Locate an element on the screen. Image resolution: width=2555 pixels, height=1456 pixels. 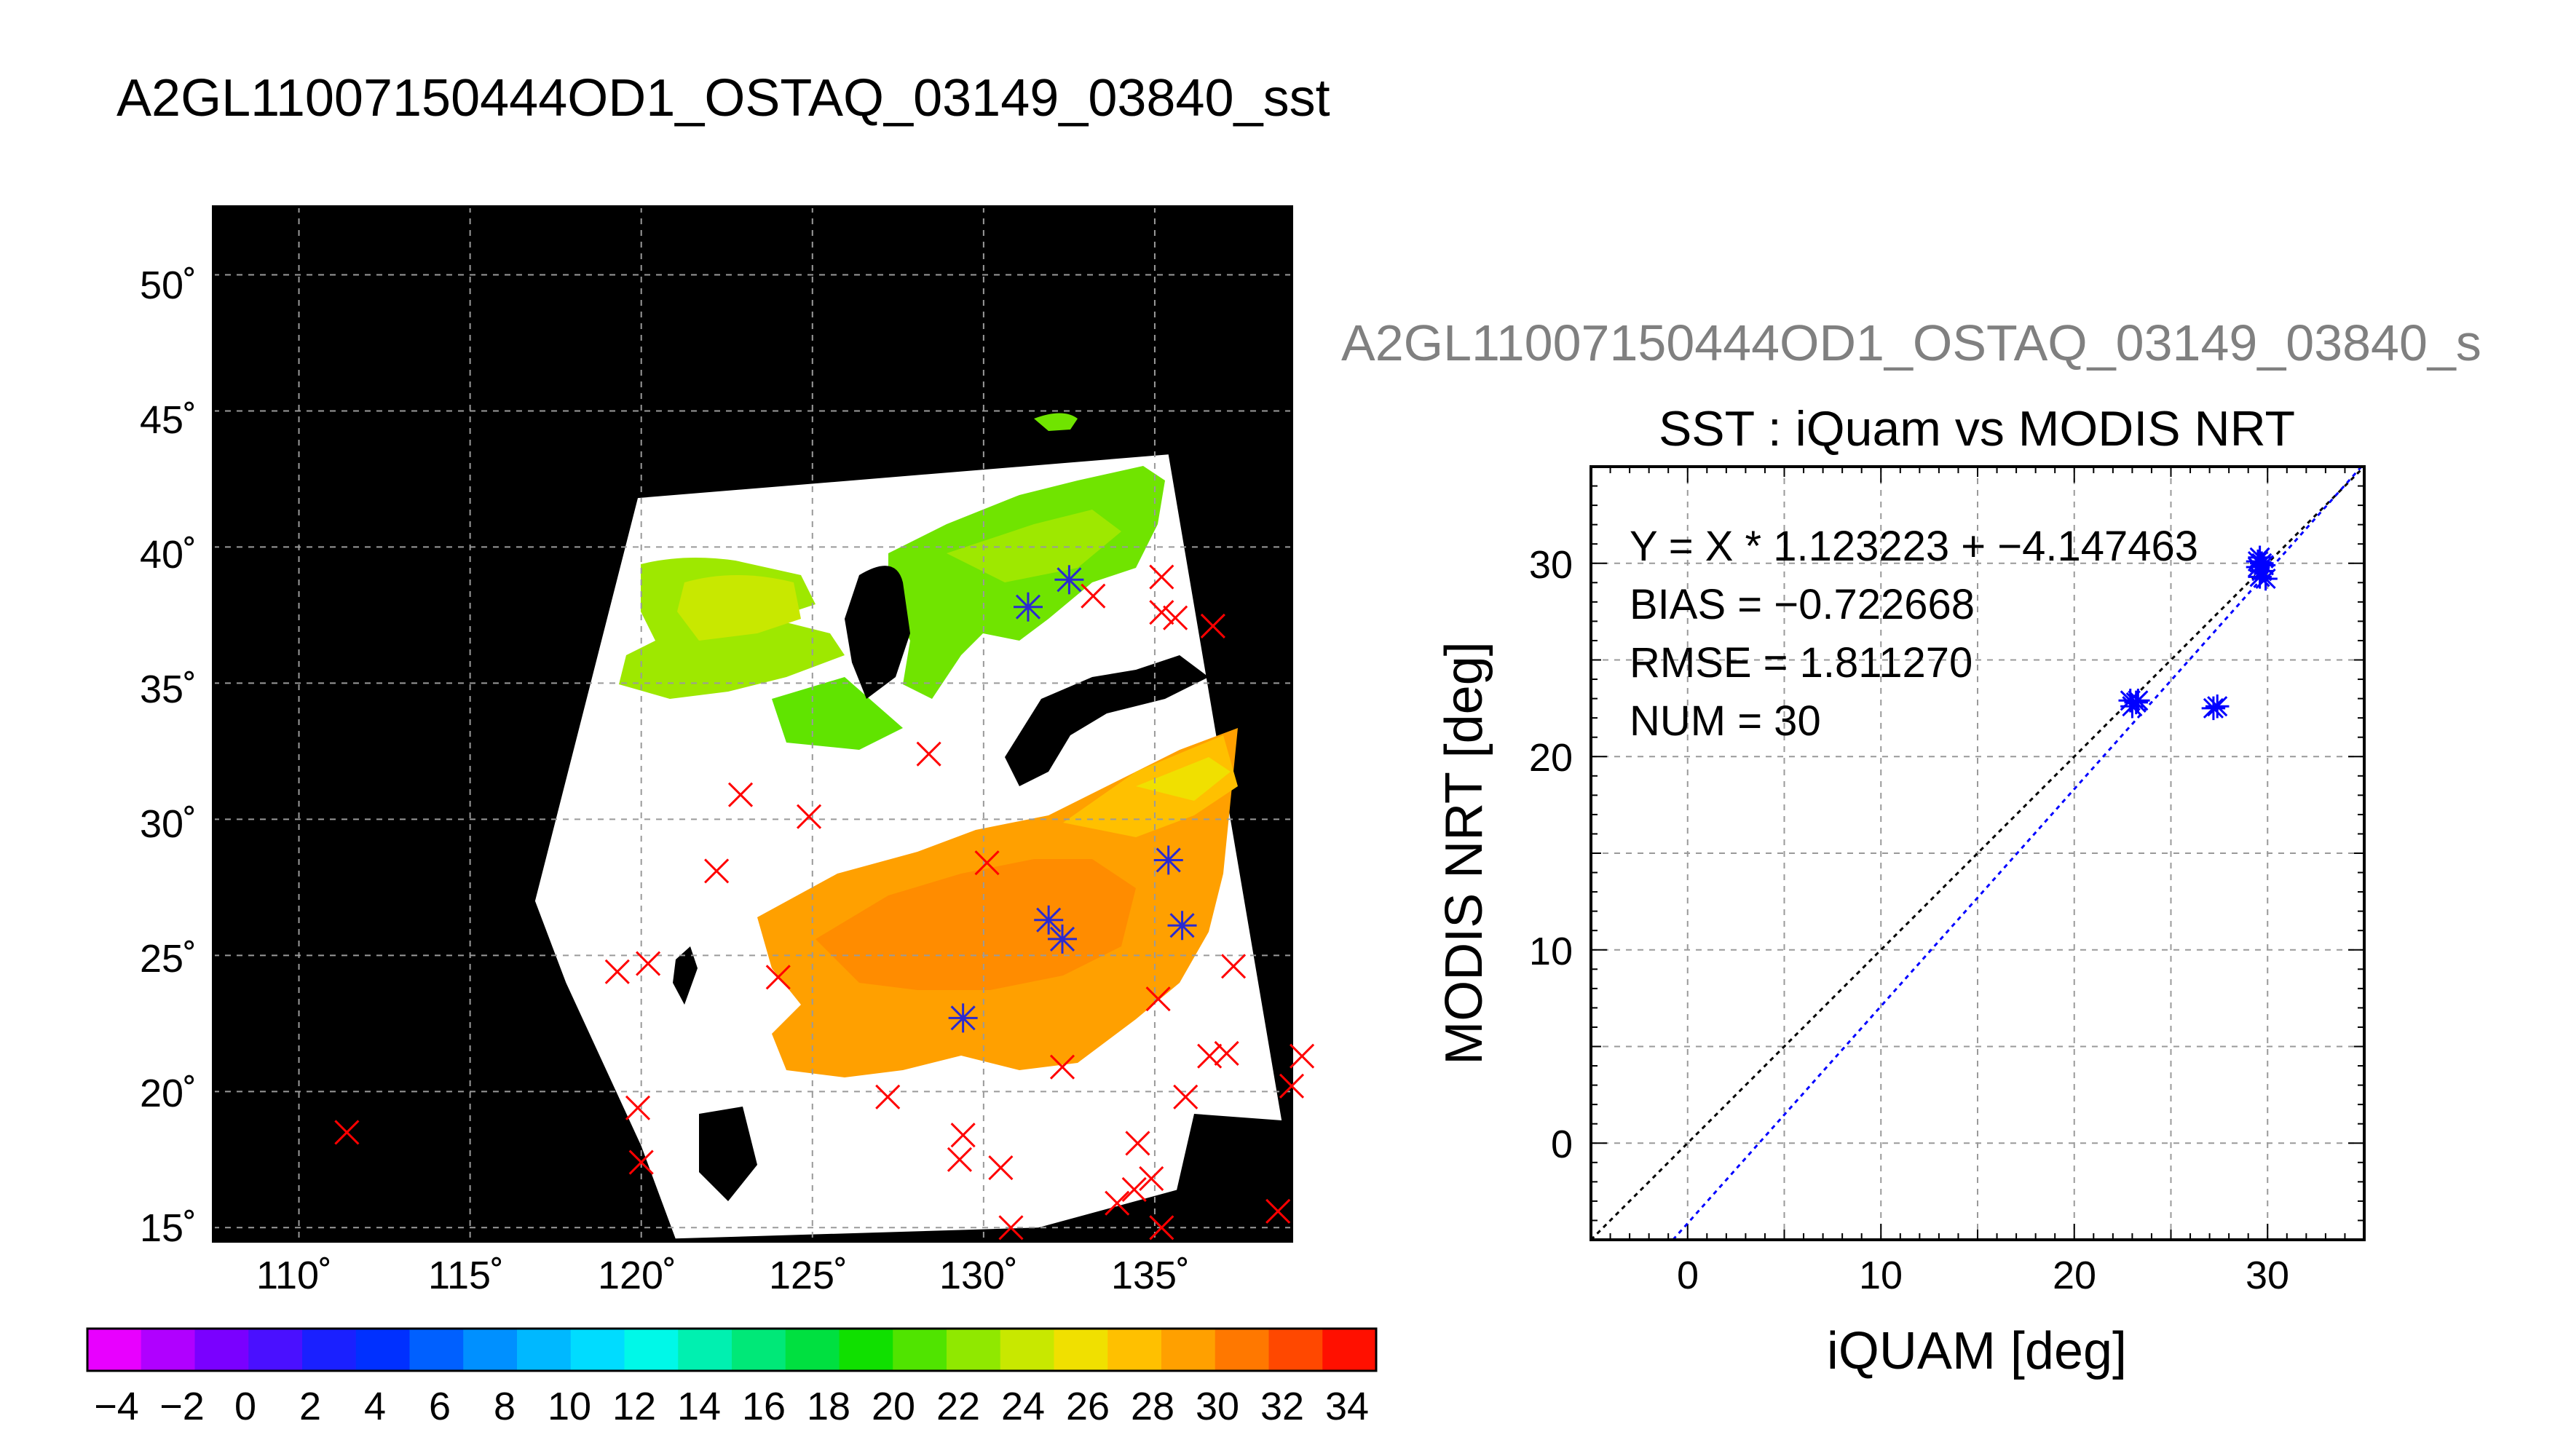
colorbar-label: 8 is located at coordinates (505, 1406).